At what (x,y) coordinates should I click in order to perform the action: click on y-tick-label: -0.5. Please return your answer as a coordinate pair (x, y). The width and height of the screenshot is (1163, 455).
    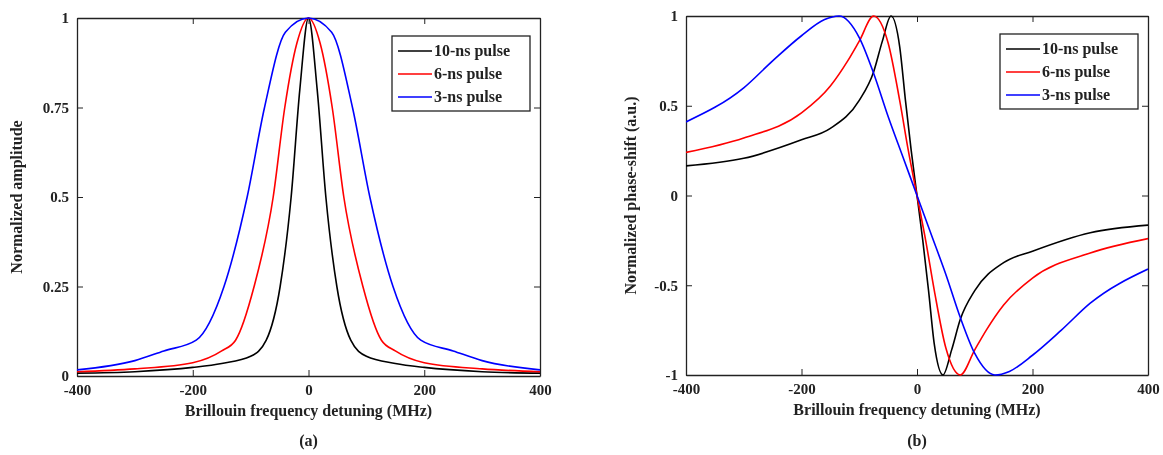
    Looking at the image, I should click on (666, 285).